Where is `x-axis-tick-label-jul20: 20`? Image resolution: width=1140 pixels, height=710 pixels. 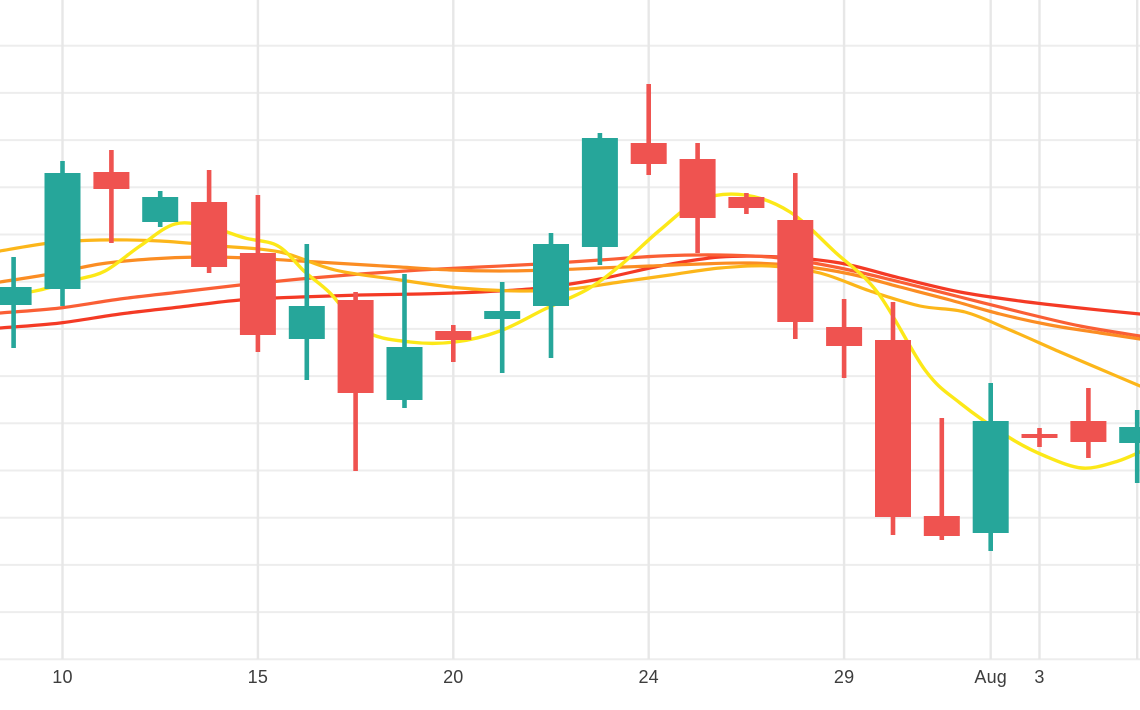
x-axis-tick-label-jul20: 20 is located at coordinates (453, 677).